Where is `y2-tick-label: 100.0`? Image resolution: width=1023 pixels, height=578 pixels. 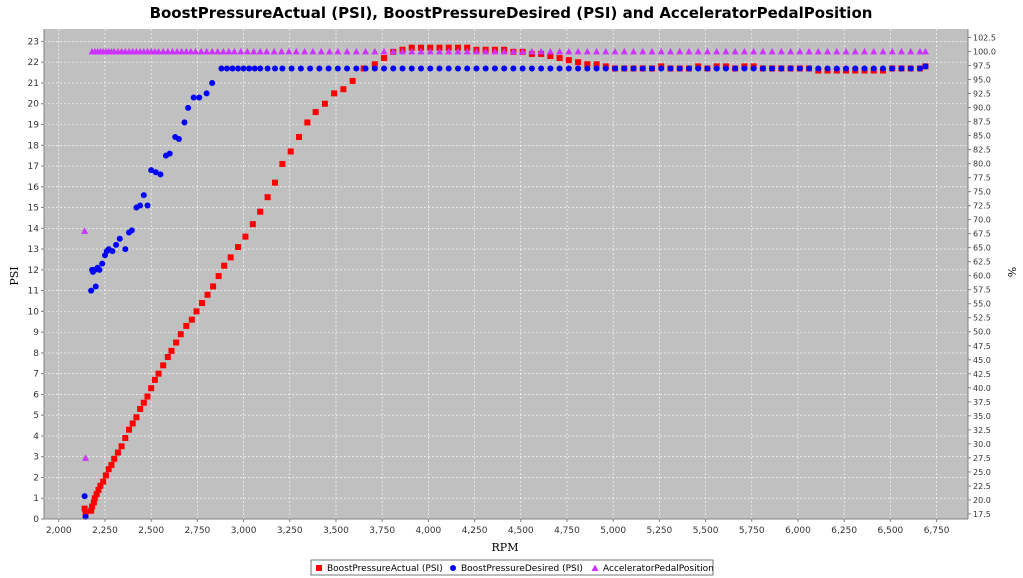
y2-tick-label: 100.0 is located at coordinates (984, 51).